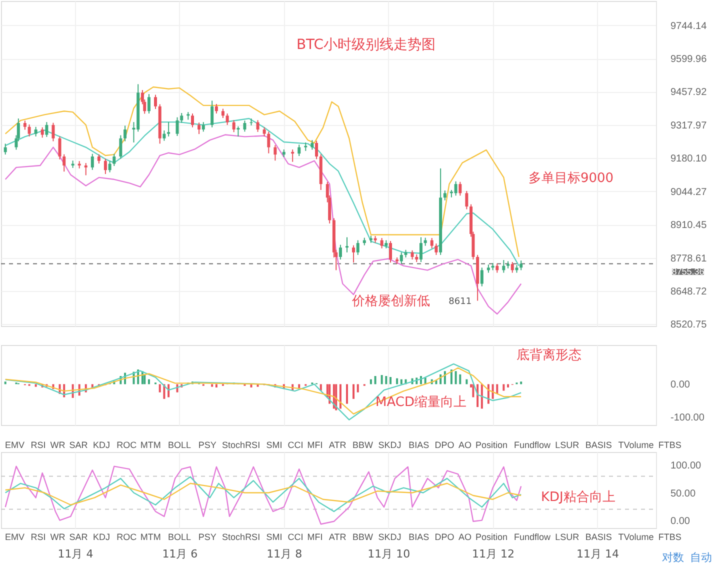 This screenshot has height=574, width=720. I want to click on y-tick-label: 8910.45, so click(689, 226).